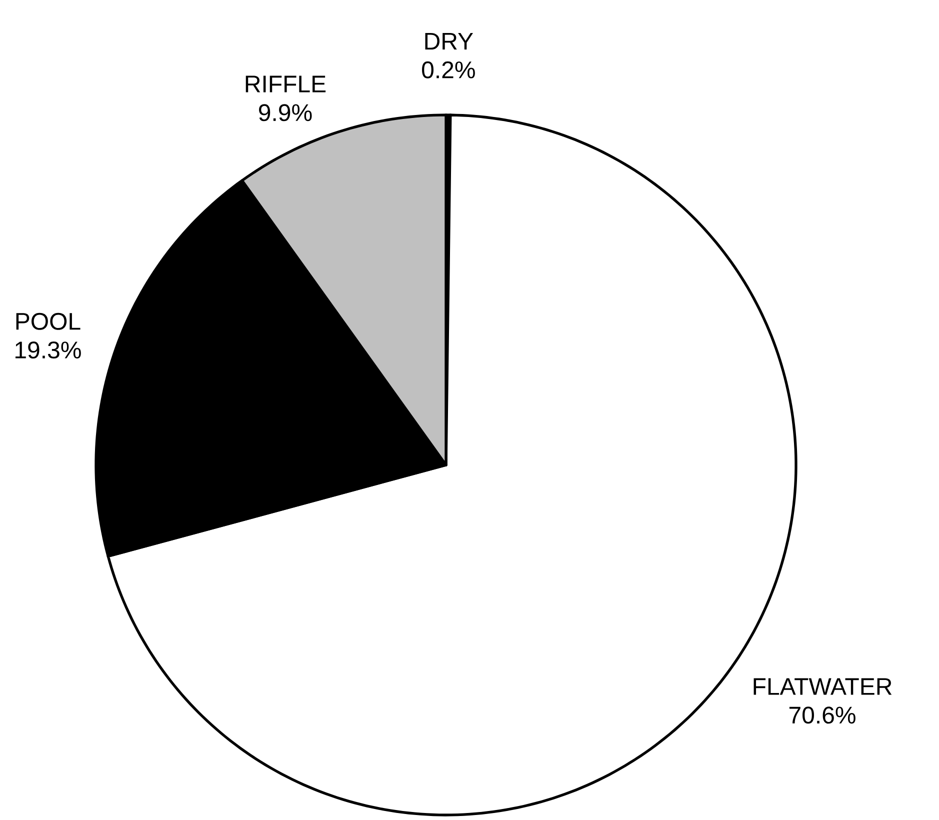 The height and width of the screenshot is (820, 939). I want to click on slice-label: FLATWATER, so click(823, 686).